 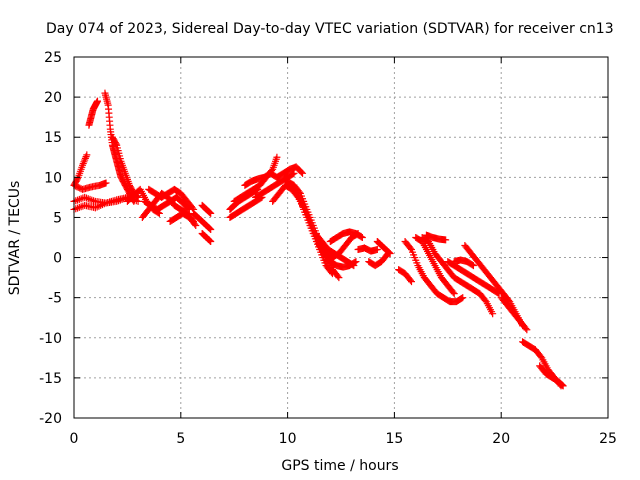 I want to click on y-tick-label: -10, so click(x=50, y=339).